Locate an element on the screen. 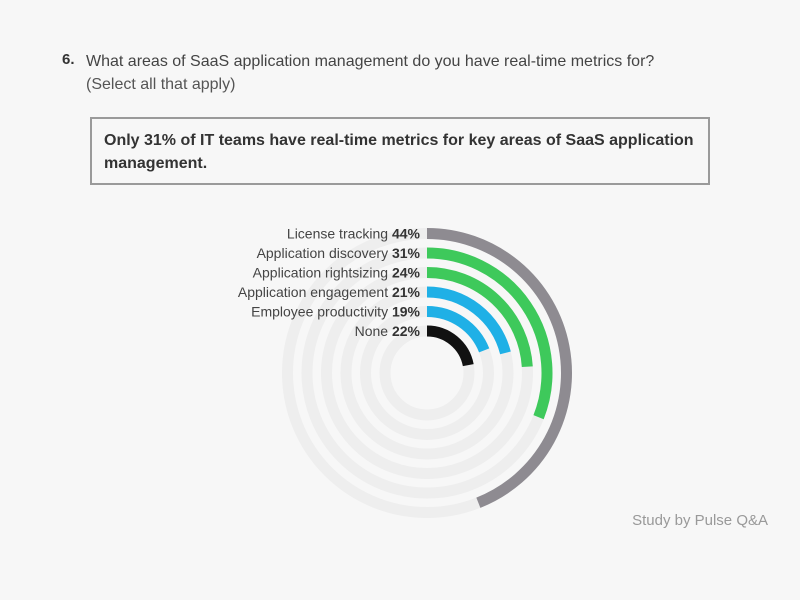 The image size is (800, 600). category-name: Employee productivity is located at coordinates (321, 312).